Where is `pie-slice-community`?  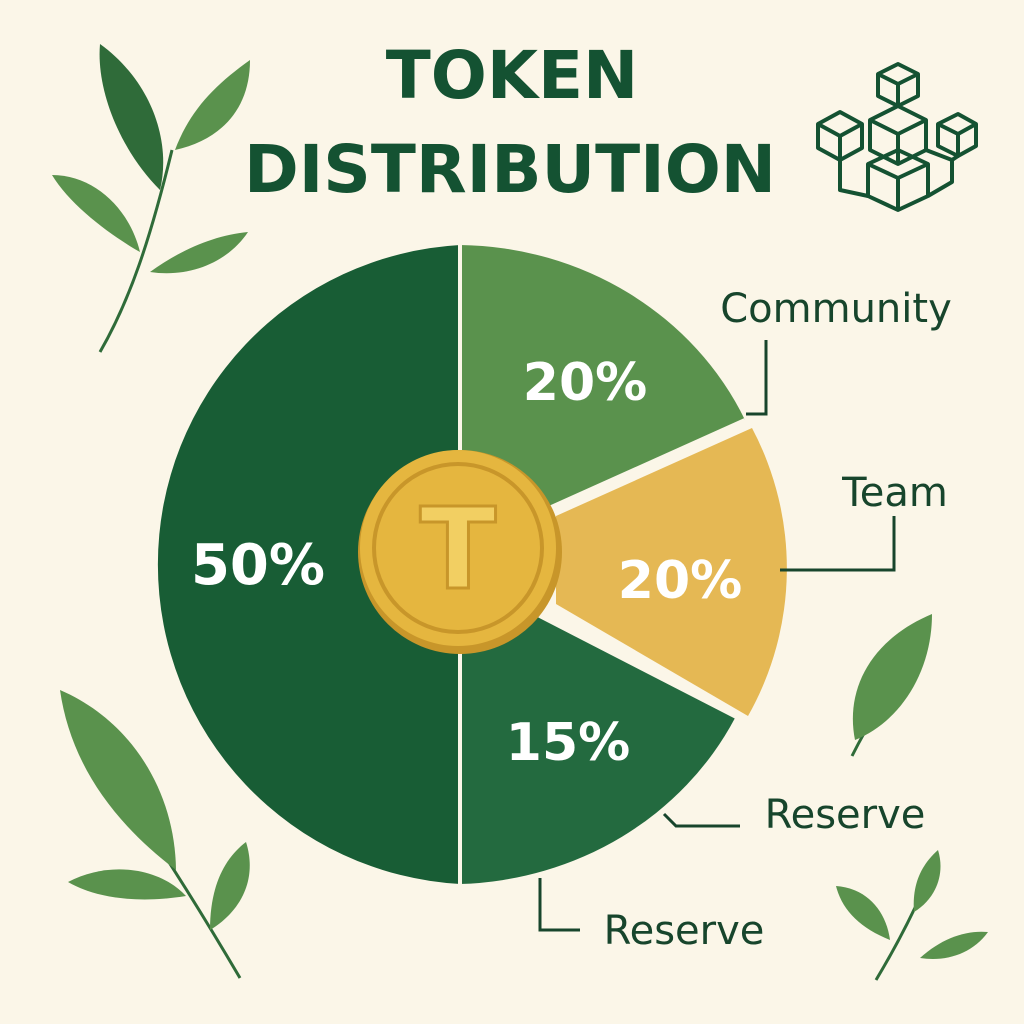 pie-slice-community is located at coordinates (602, 396).